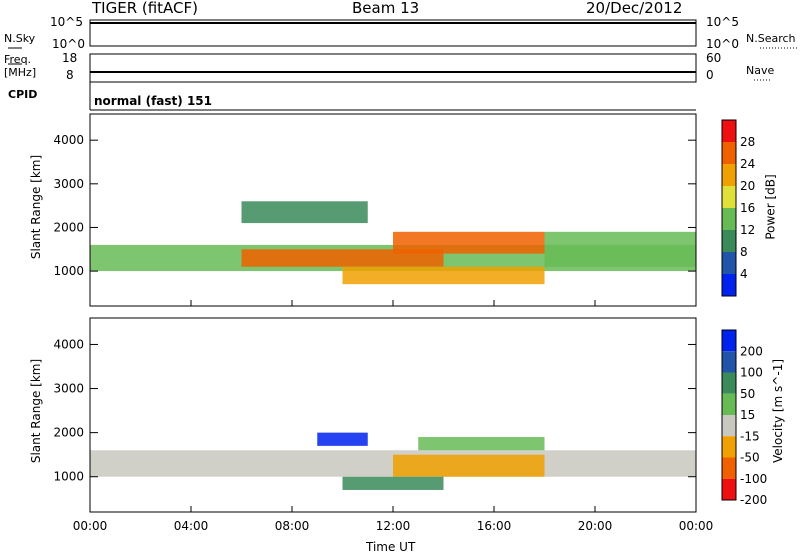 Image resolution: width=800 pixels, height=554 pixels. Describe the element at coordinates (753, 479) in the screenshot. I see `velocity-colorbar-tick-6: -100` at that location.